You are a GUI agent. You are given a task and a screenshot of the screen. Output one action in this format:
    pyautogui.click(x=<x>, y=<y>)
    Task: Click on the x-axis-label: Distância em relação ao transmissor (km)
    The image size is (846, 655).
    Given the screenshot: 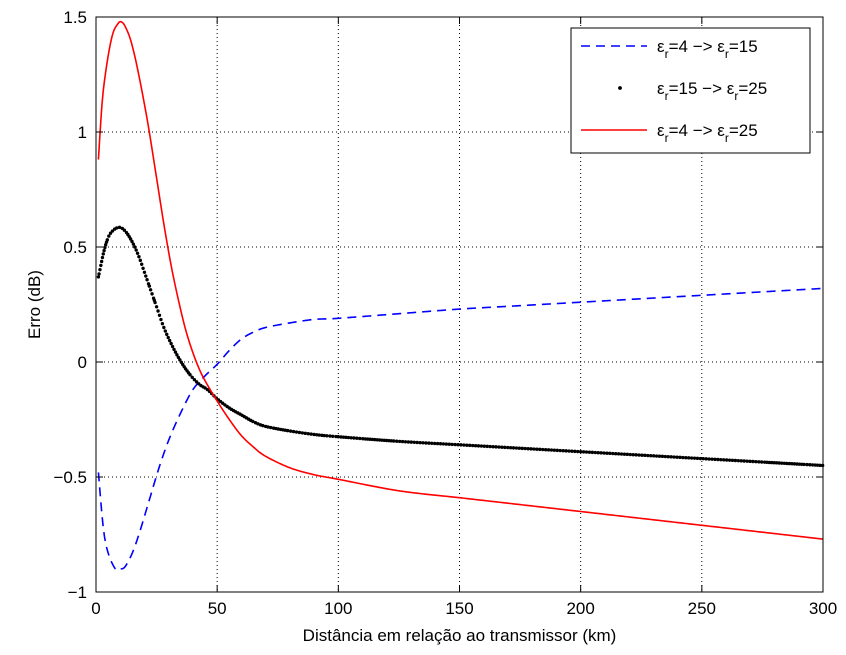 What is the action you would take?
    pyautogui.click(x=460, y=635)
    